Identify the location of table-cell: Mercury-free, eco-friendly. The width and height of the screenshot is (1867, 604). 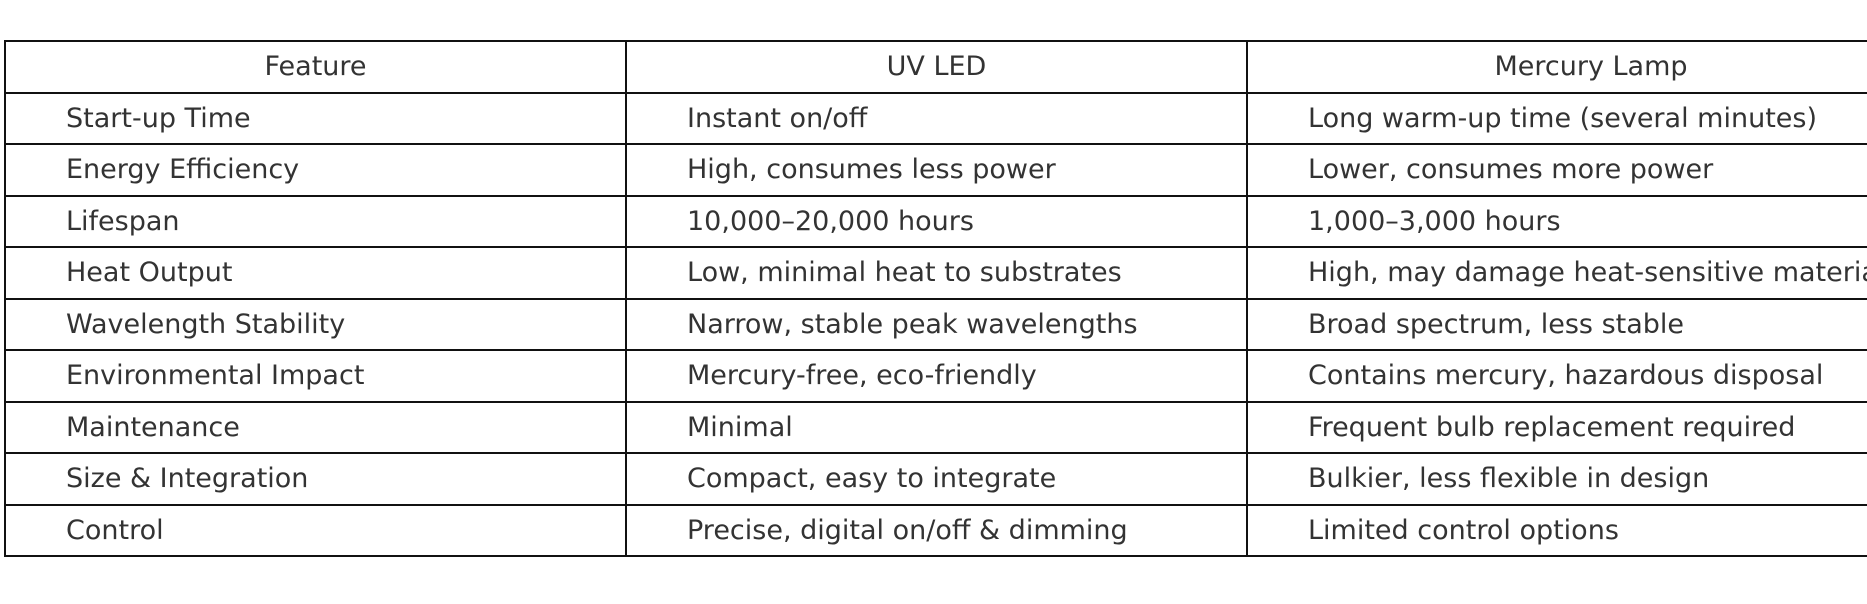
(936, 376).